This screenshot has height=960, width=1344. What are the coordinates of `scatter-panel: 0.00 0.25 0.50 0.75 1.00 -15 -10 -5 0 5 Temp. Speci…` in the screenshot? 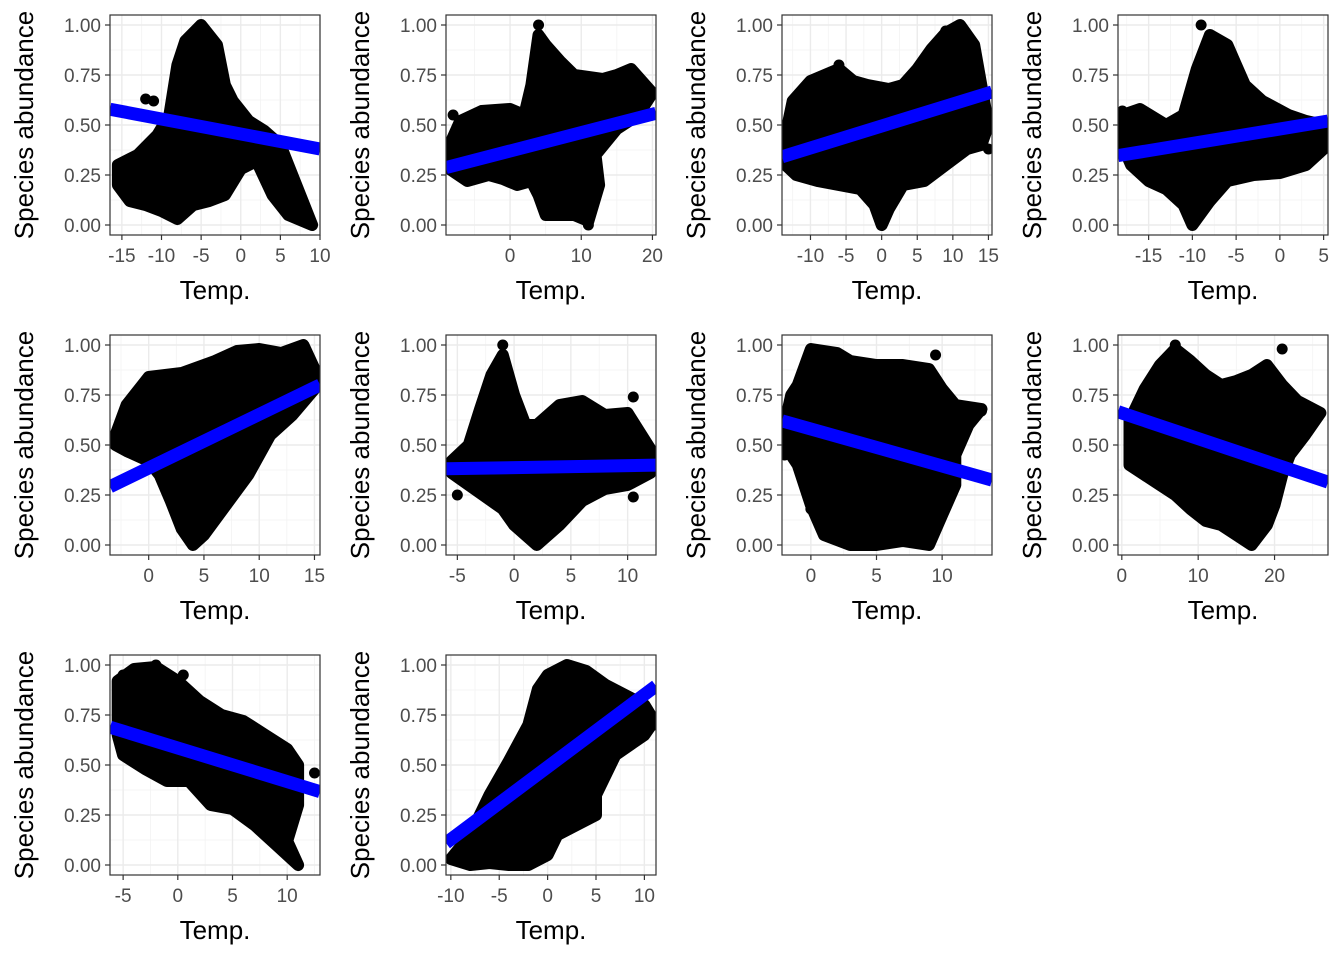 It's located at (1173, 158).